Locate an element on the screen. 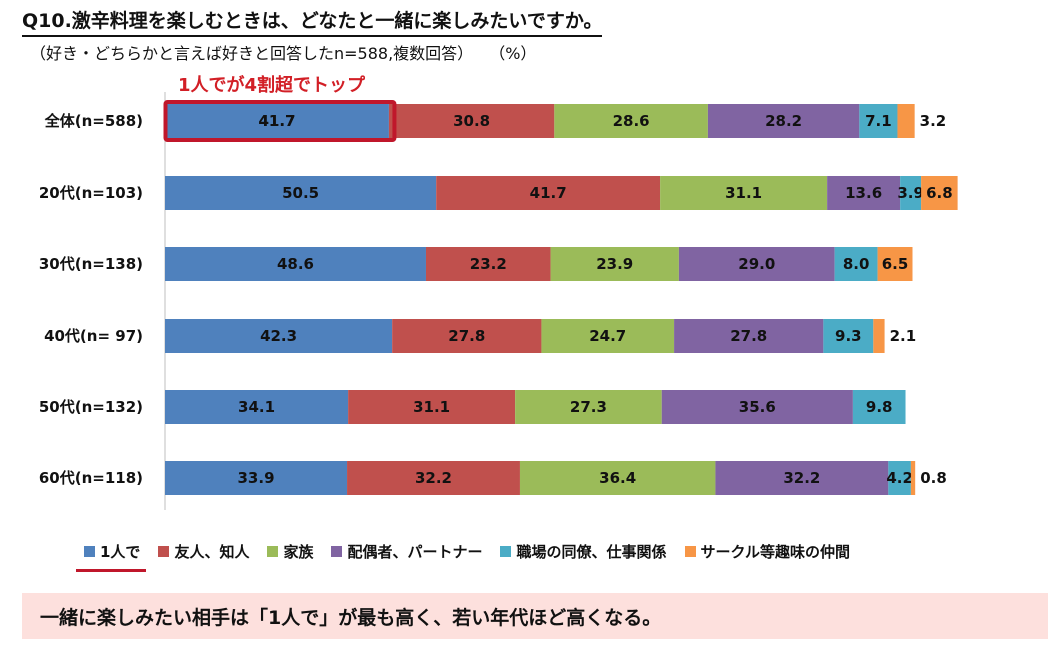 This screenshot has height=650, width=1057. category-label: 20代(n=103) is located at coordinates (91, 193).